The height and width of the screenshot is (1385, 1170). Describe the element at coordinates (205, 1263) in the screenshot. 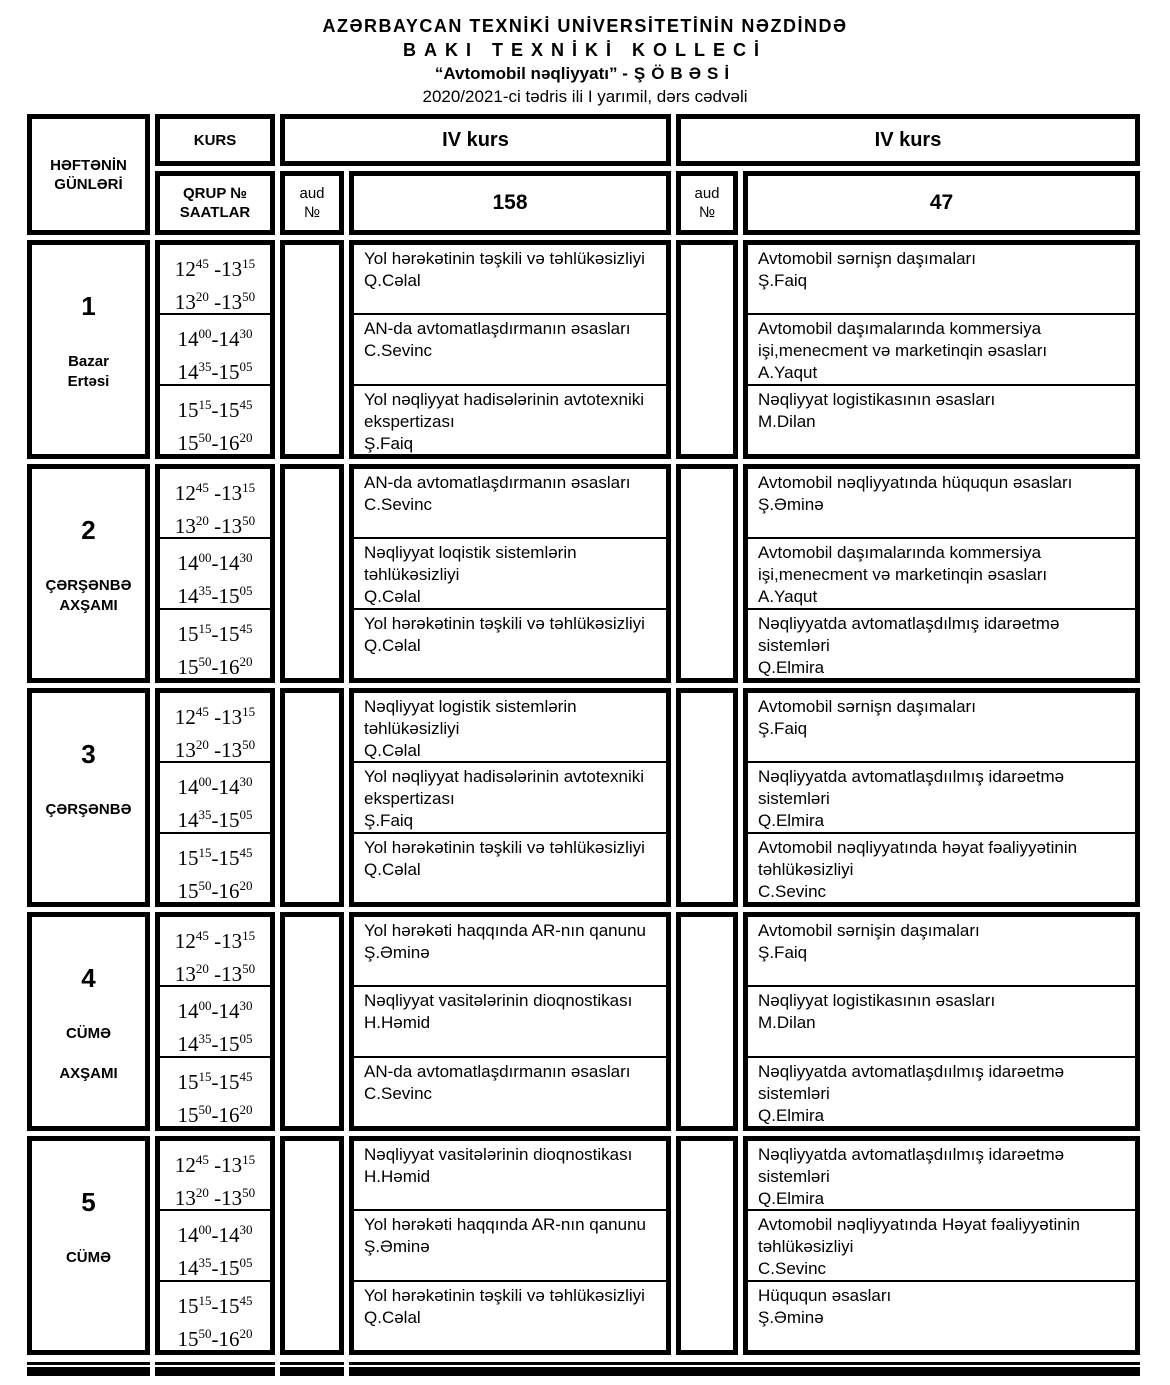

I see `time-start-minute: 35` at that location.